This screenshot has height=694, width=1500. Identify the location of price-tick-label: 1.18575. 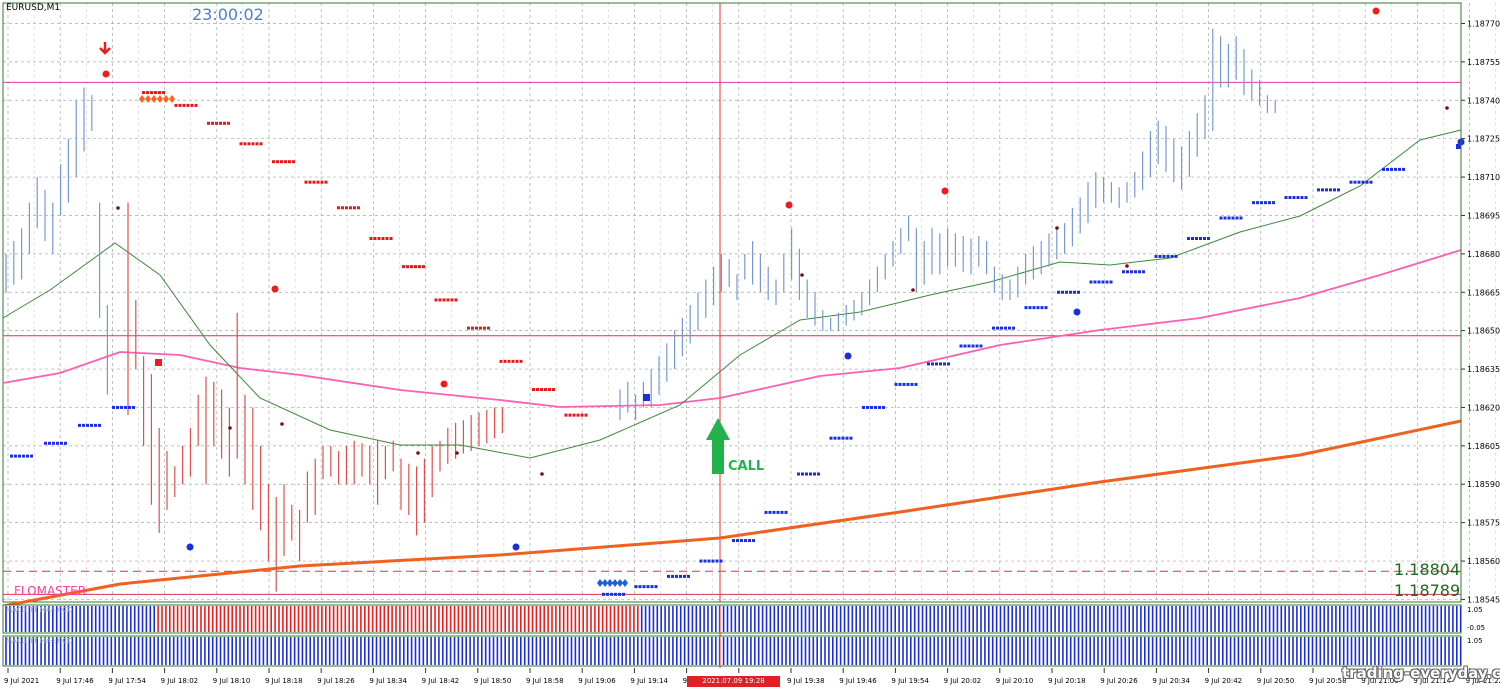
(1483, 523).